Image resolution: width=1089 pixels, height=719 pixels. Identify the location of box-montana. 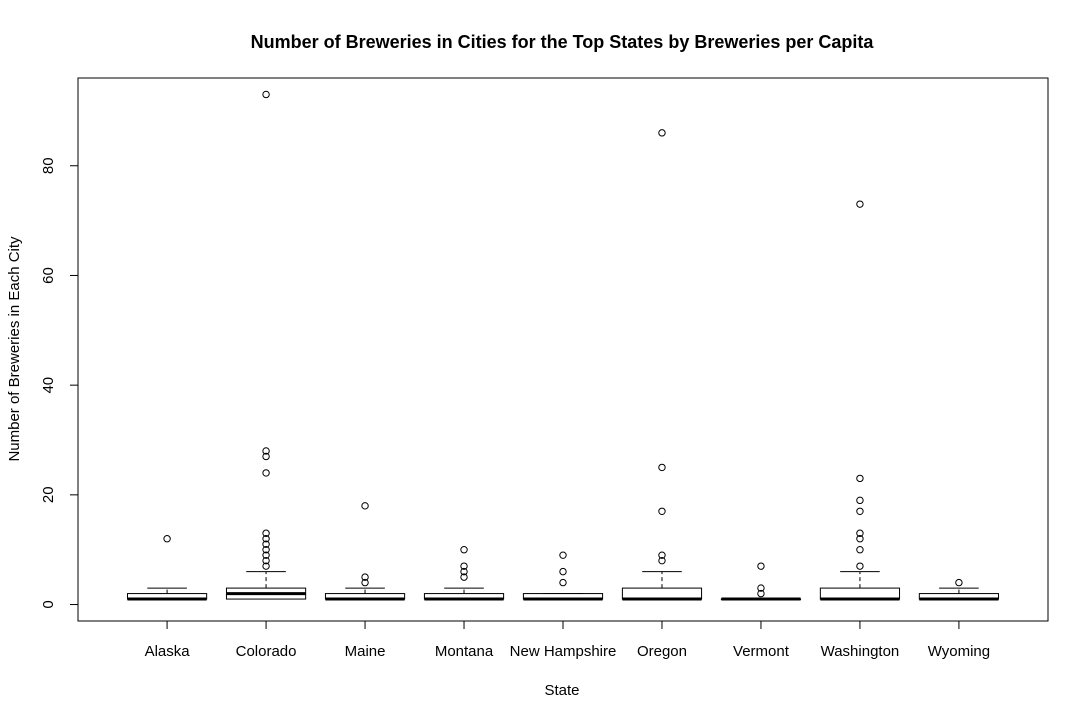
(464, 573).